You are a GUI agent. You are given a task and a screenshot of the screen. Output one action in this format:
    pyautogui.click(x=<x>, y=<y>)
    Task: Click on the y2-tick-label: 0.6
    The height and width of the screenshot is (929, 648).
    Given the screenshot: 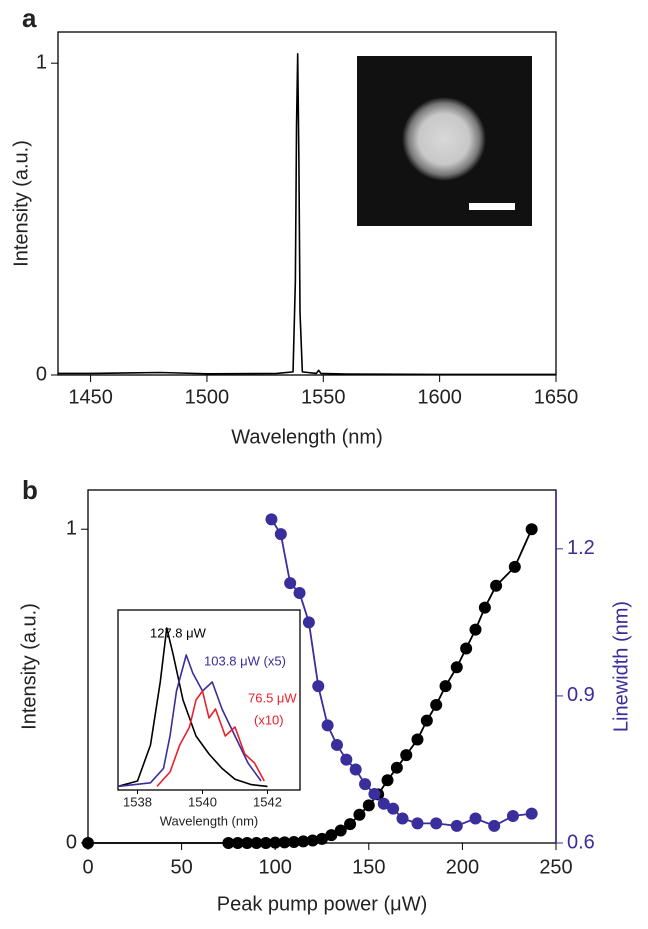 What is the action you would take?
    pyautogui.click(x=581, y=842)
    